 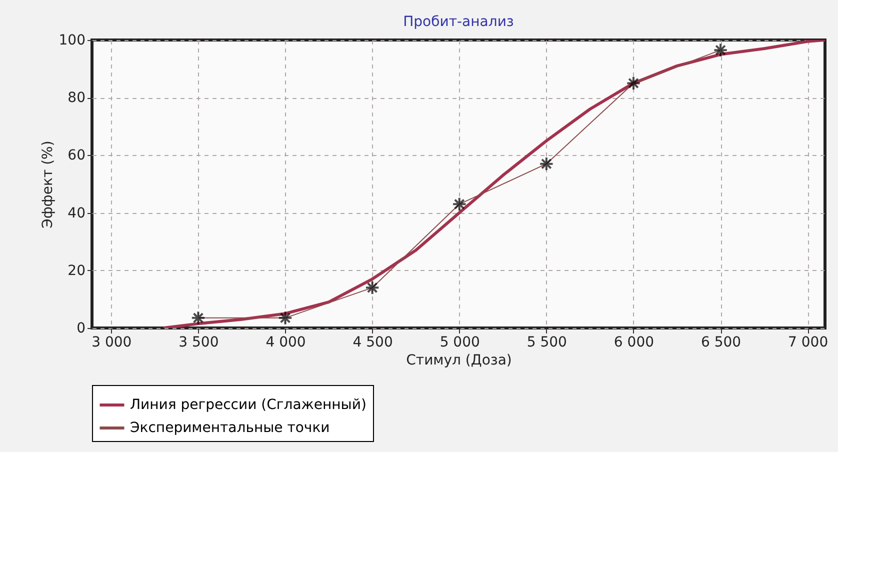 I want to click on x-tick-label: 6 500, so click(x=721, y=342).